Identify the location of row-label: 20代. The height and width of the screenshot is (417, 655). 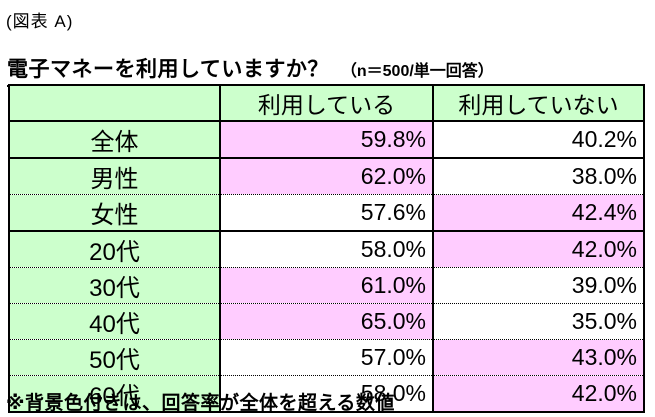
(114, 249).